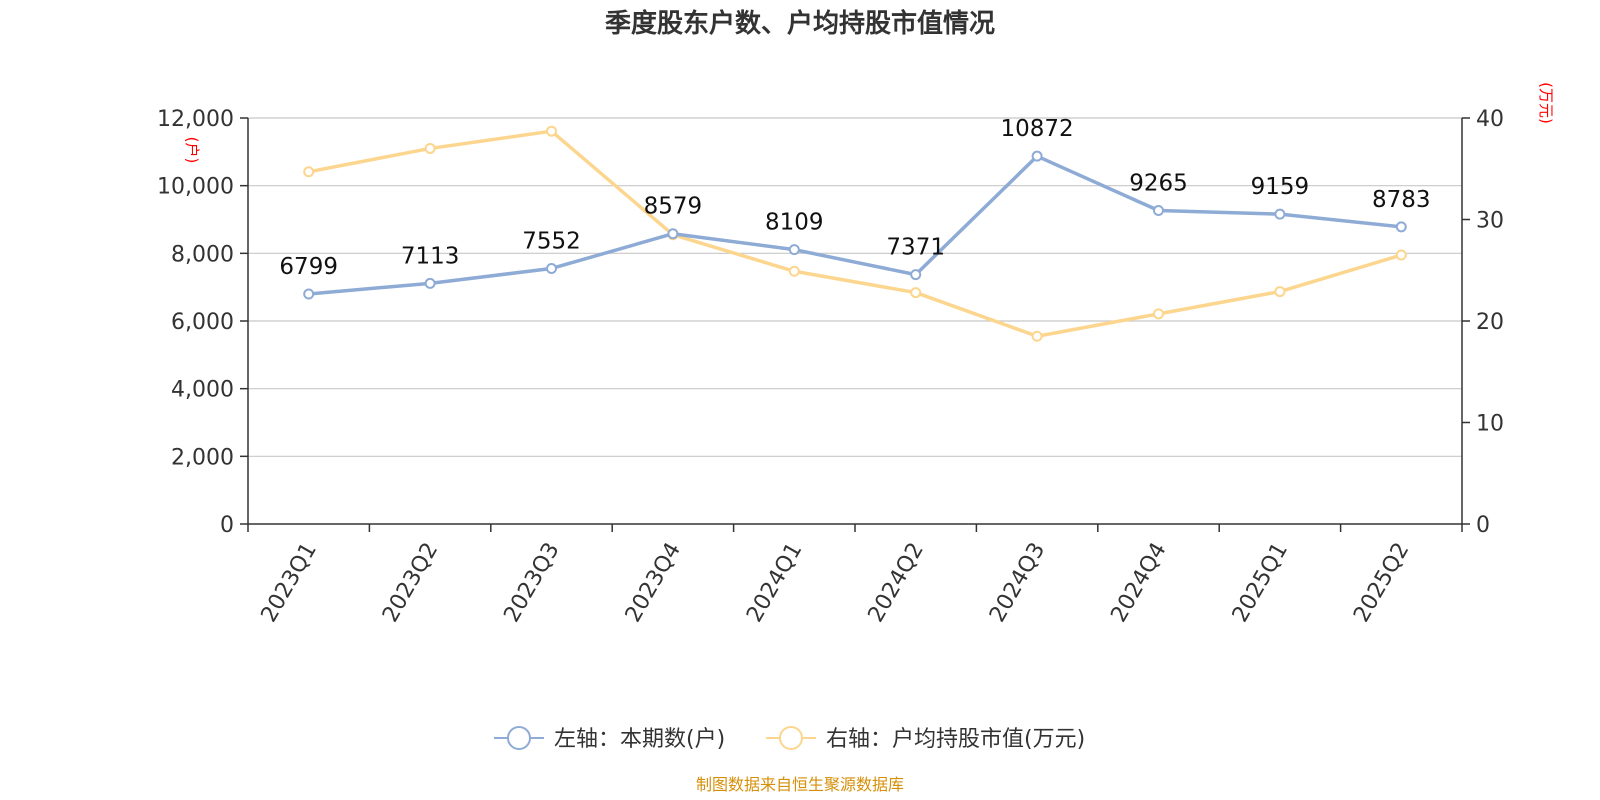 The height and width of the screenshot is (800, 1600). I want to click on right-tick-label: 20, so click(1490, 322).